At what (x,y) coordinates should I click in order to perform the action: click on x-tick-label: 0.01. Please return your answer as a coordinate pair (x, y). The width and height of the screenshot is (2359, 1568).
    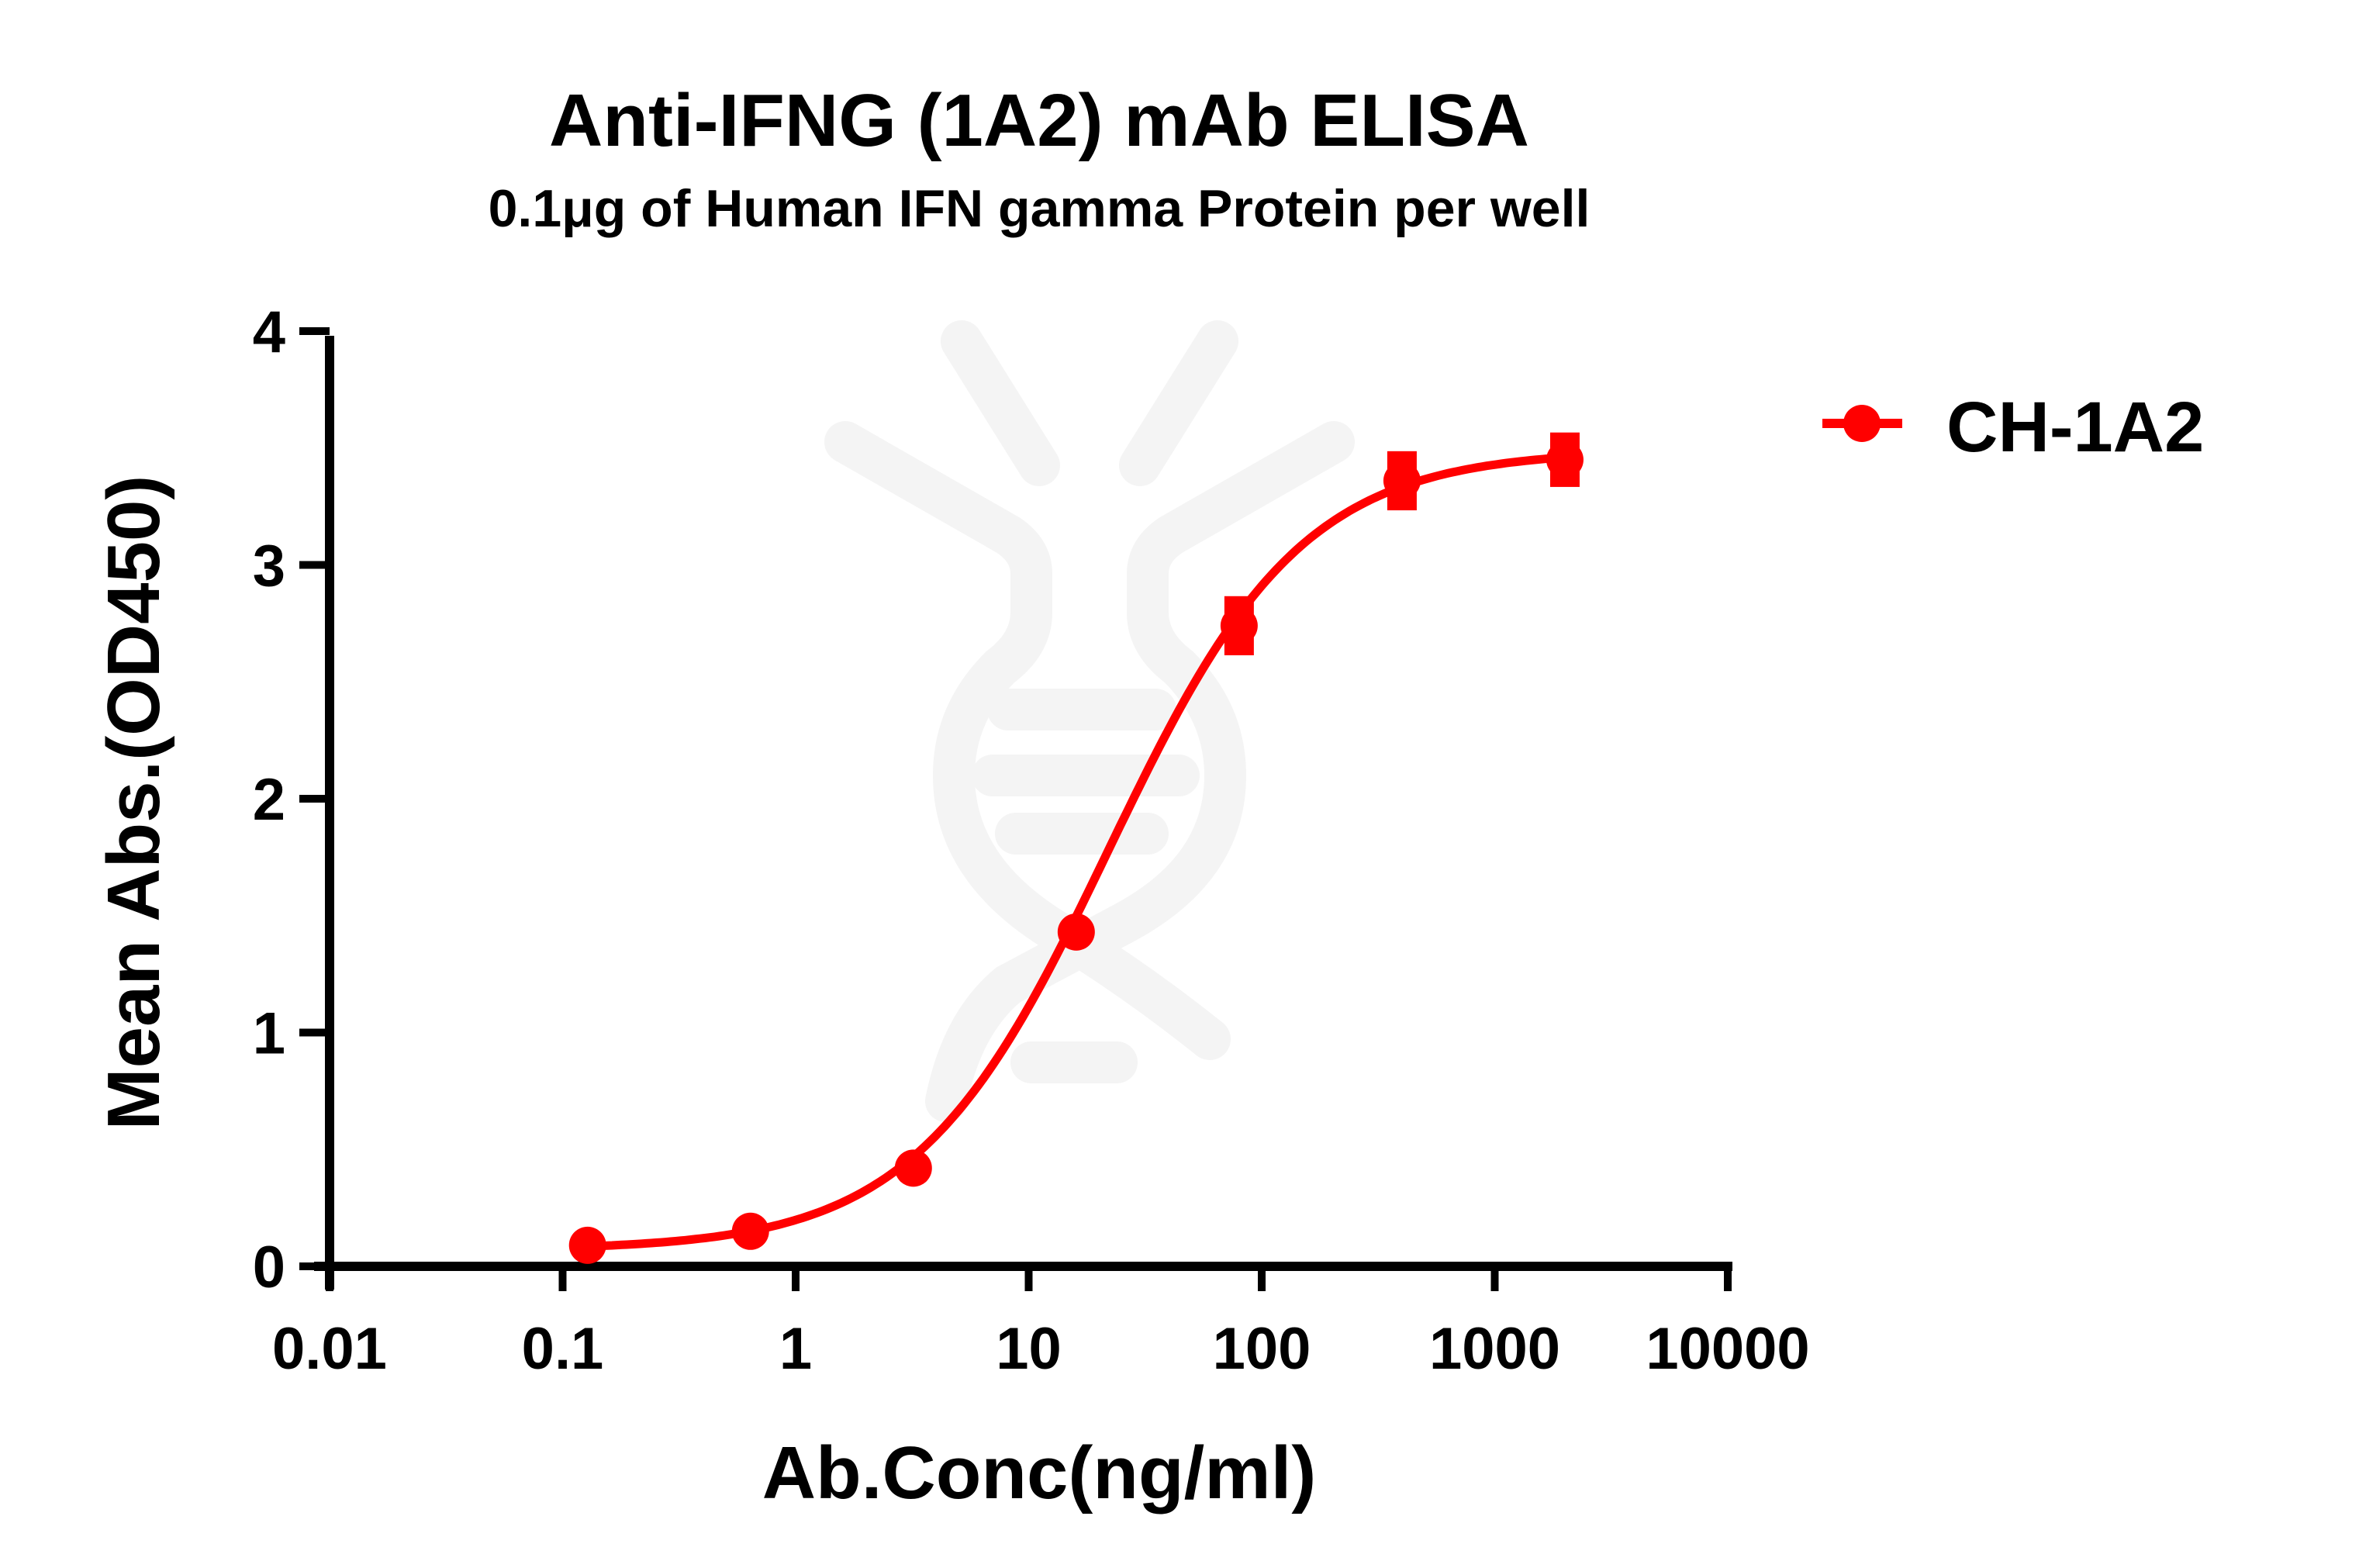
    Looking at the image, I should click on (329, 1349).